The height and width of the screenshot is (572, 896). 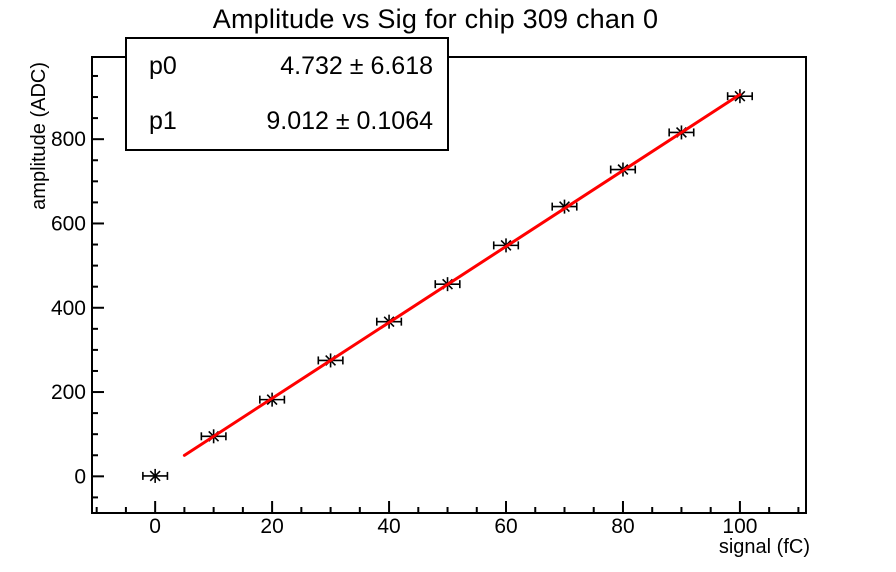 What do you see at coordinates (505, 526) in the screenshot?
I see `x-tick-label: 60` at bounding box center [505, 526].